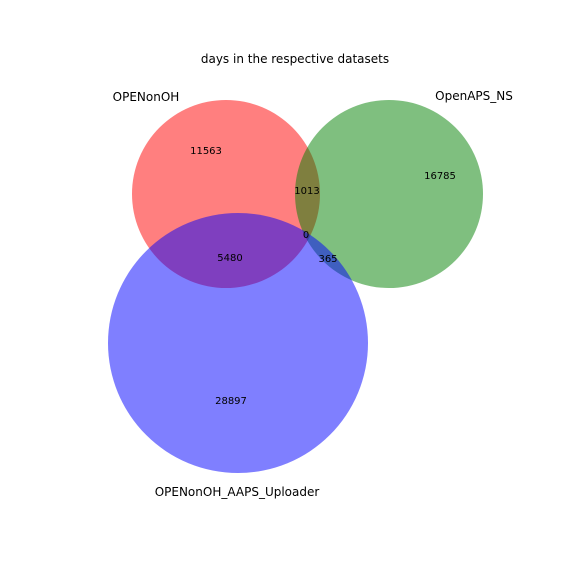 The height and width of the screenshot is (576, 576). What do you see at coordinates (474, 96) in the screenshot?
I see `set-label-openaps-ns: OpenAPS_NS` at bounding box center [474, 96].